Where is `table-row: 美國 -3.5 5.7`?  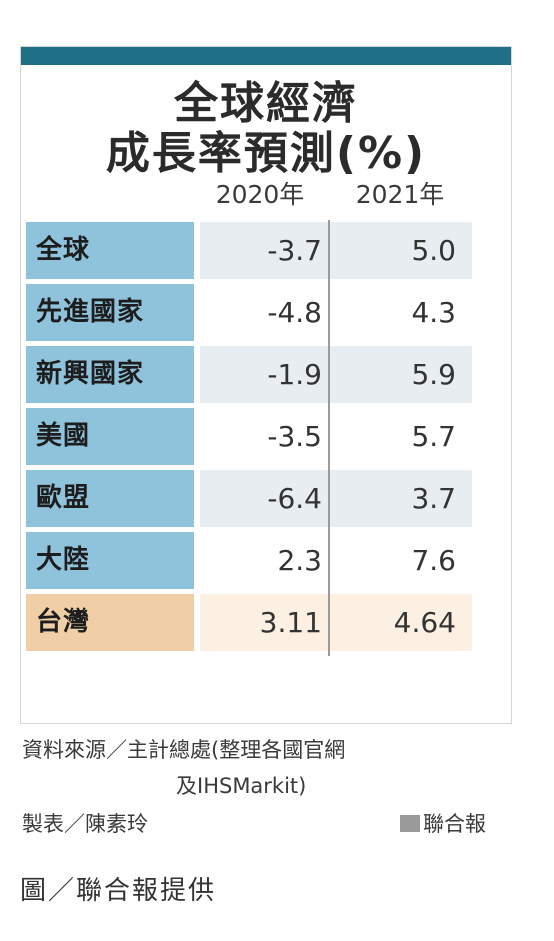
table-row: 美國 -3.5 5.7 is located at coordinates (249, 436).